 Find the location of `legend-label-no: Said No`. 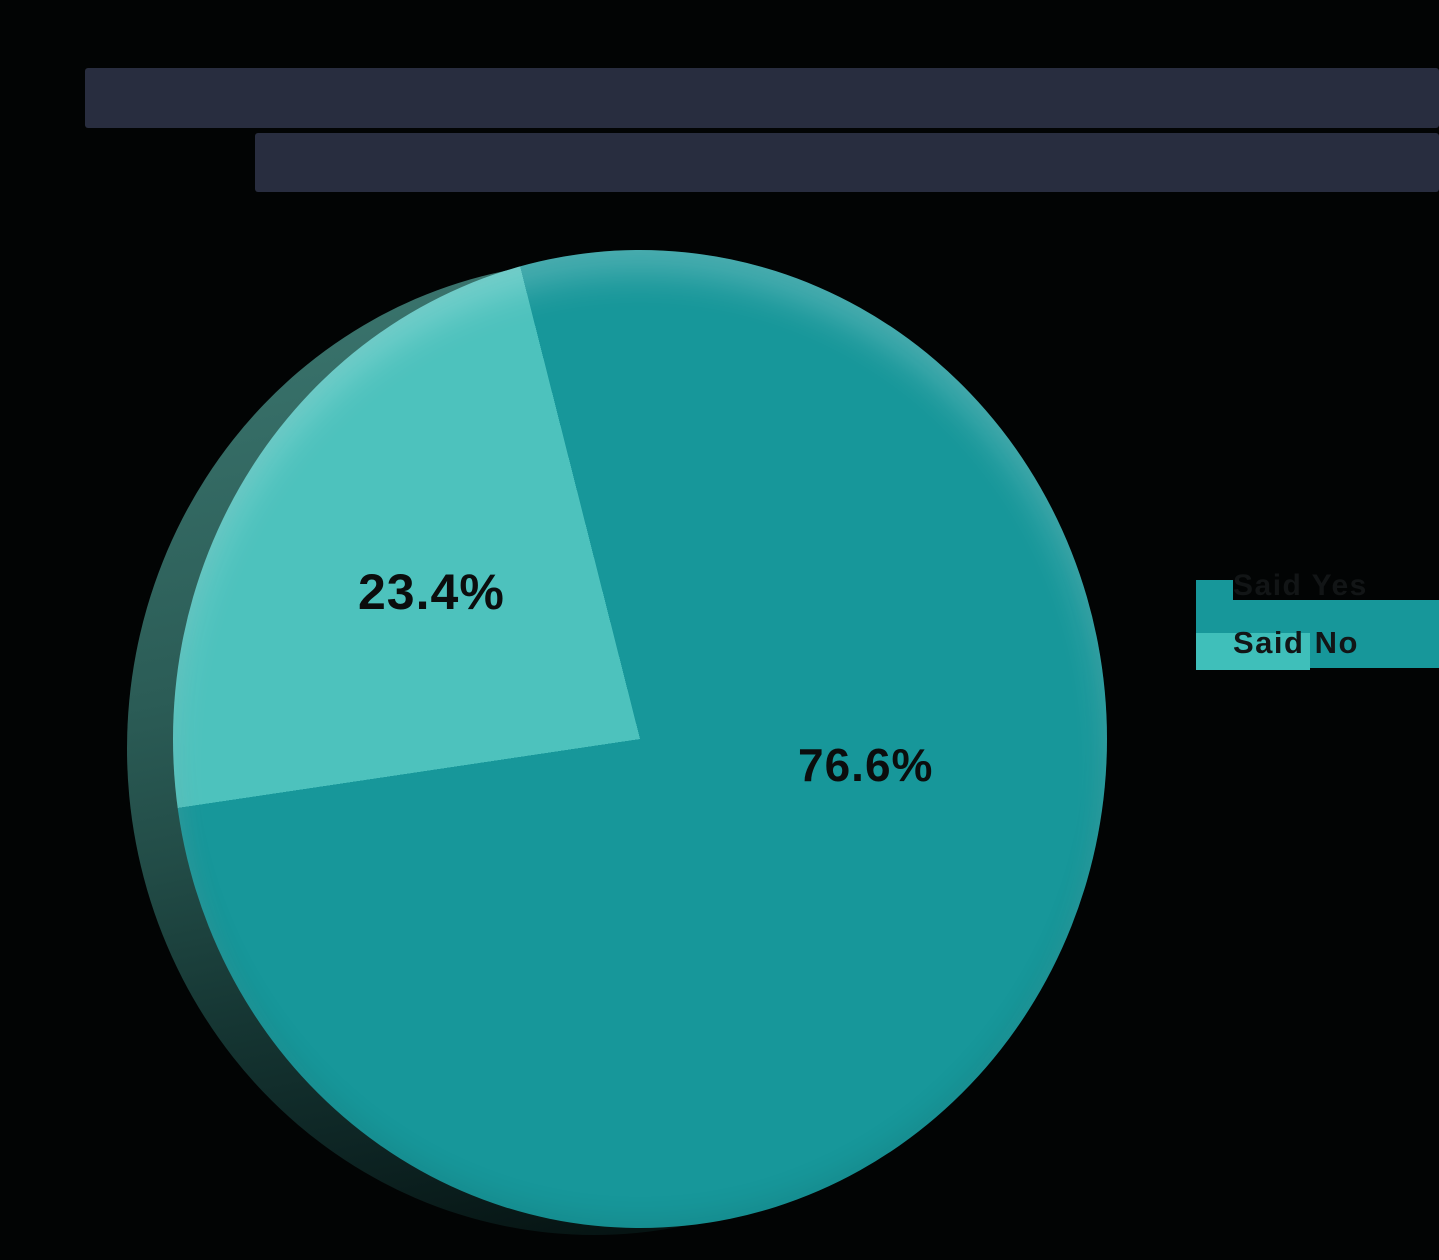

legend-label-no: Said No is located at coordinates (1296, 642).